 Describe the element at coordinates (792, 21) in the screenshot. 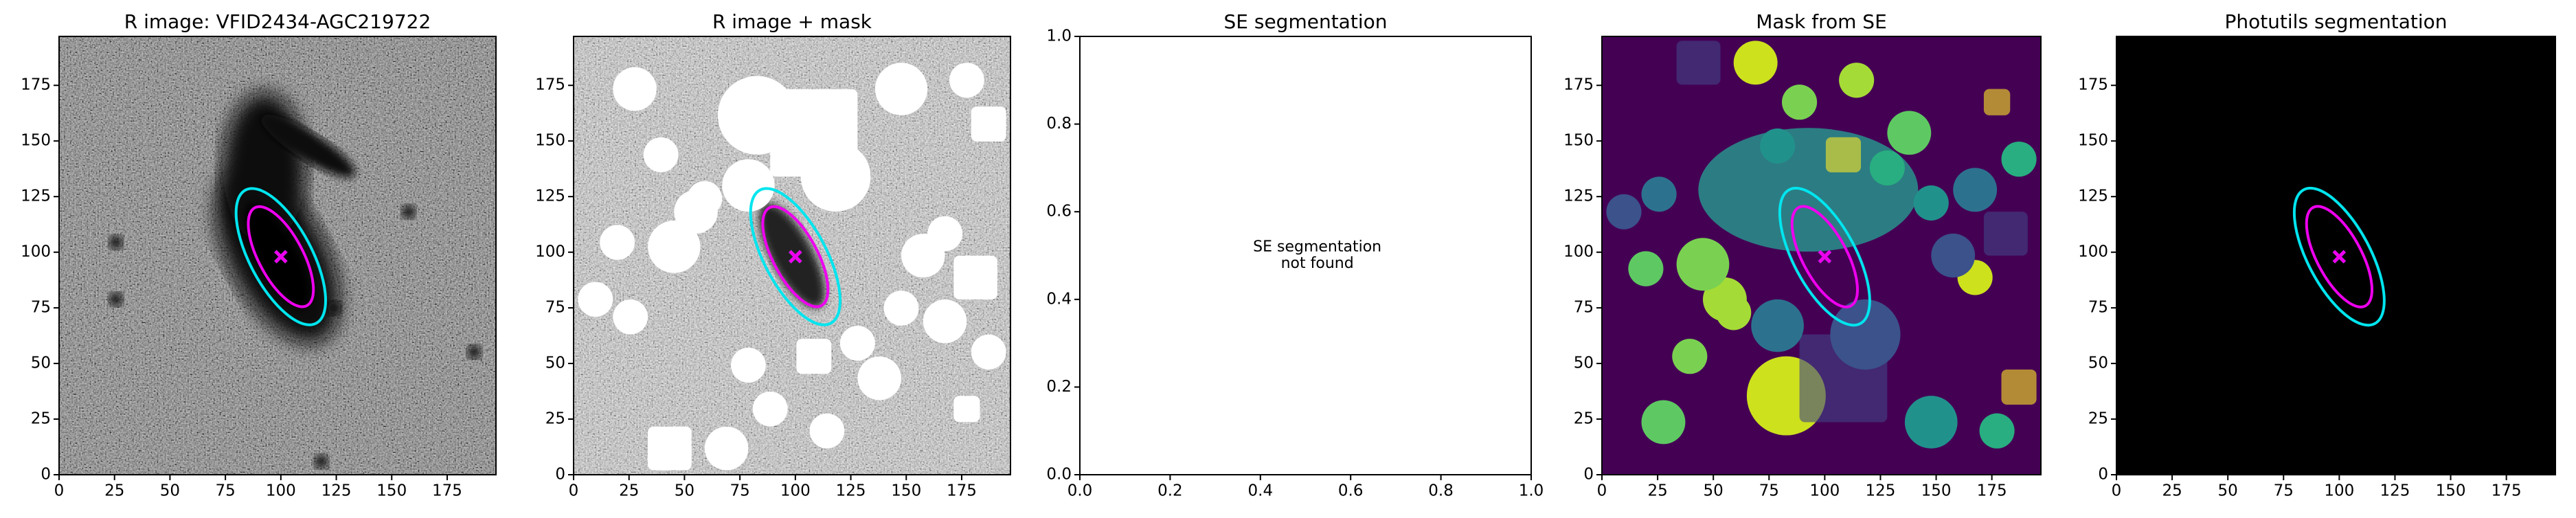

I see `panel-title: R image + mask` at that location.